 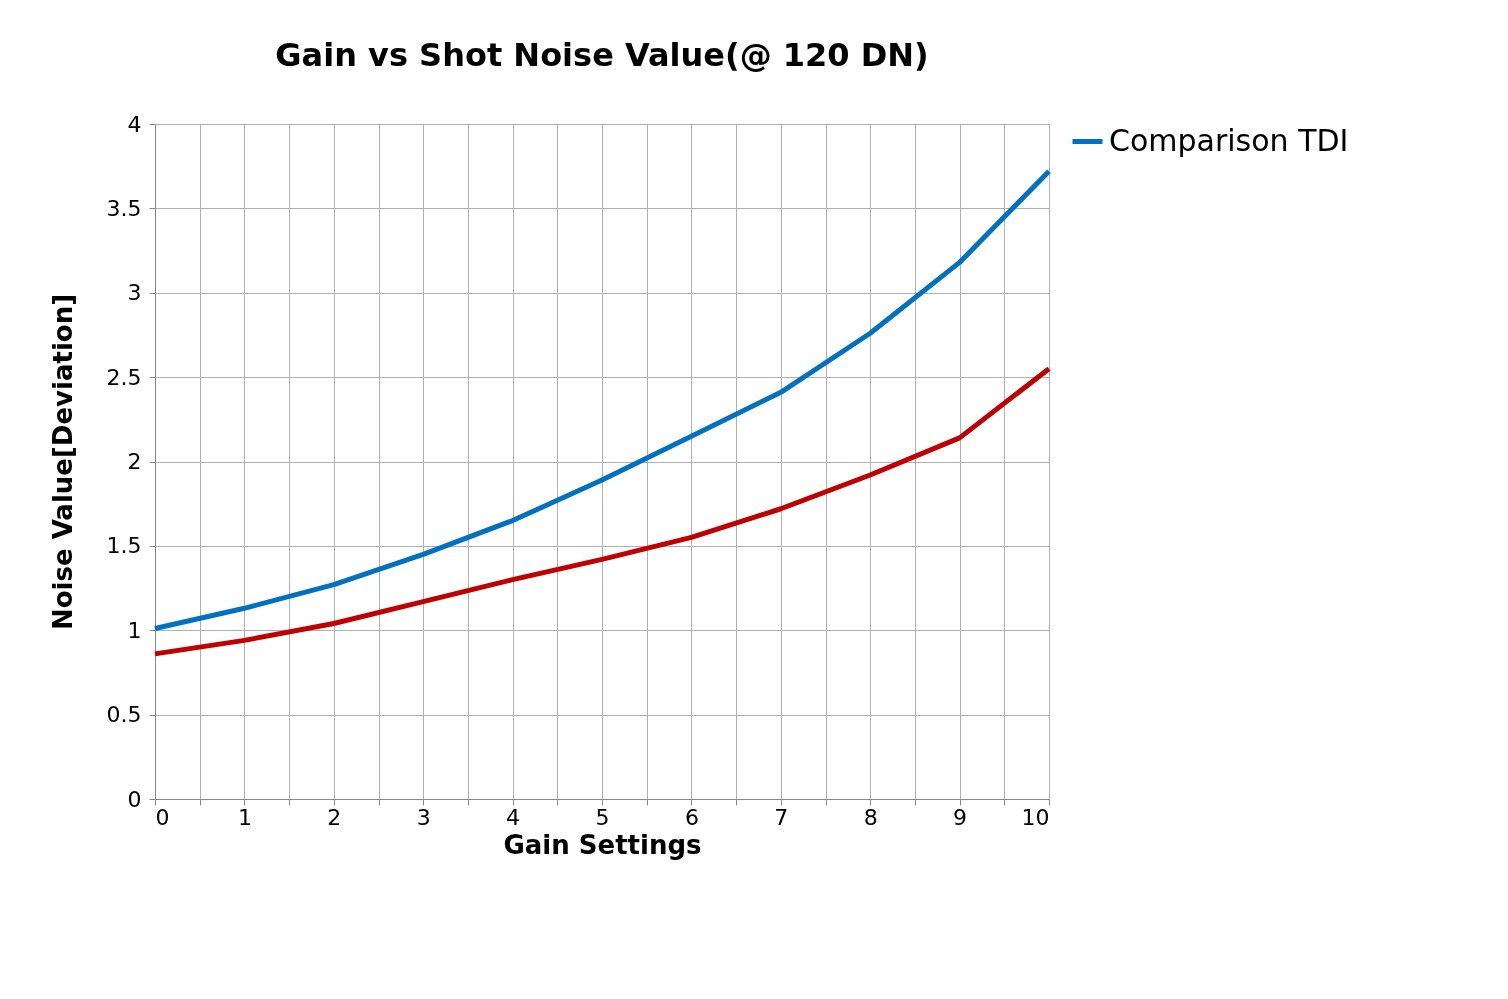 What do you see at coordinates (124, 377) in the screenshot?
I see `y-tick-label: 2.5` at bounding box center [124, 377].